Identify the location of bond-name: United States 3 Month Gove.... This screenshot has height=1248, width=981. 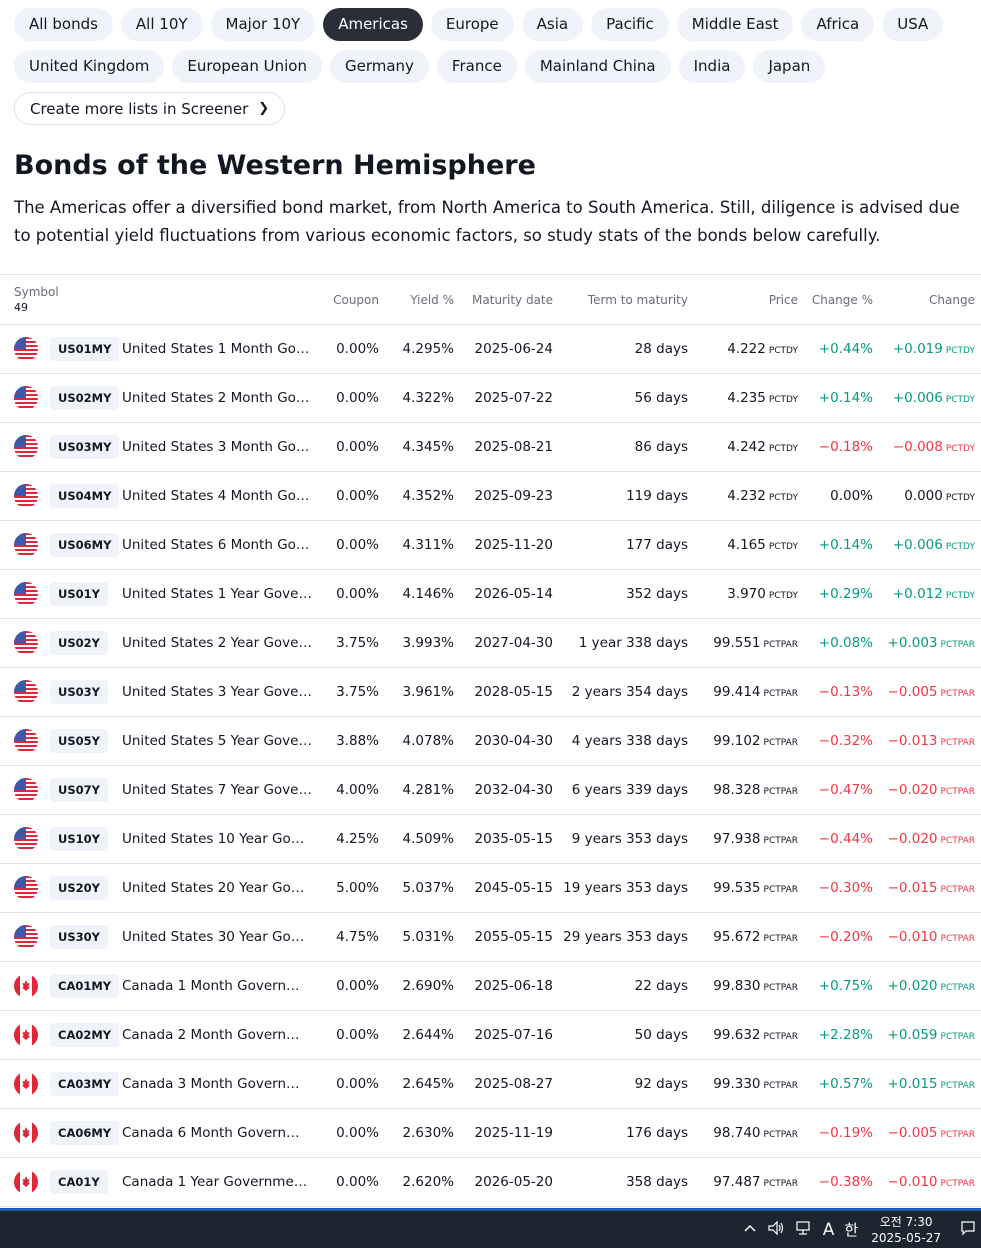
(217, 447).